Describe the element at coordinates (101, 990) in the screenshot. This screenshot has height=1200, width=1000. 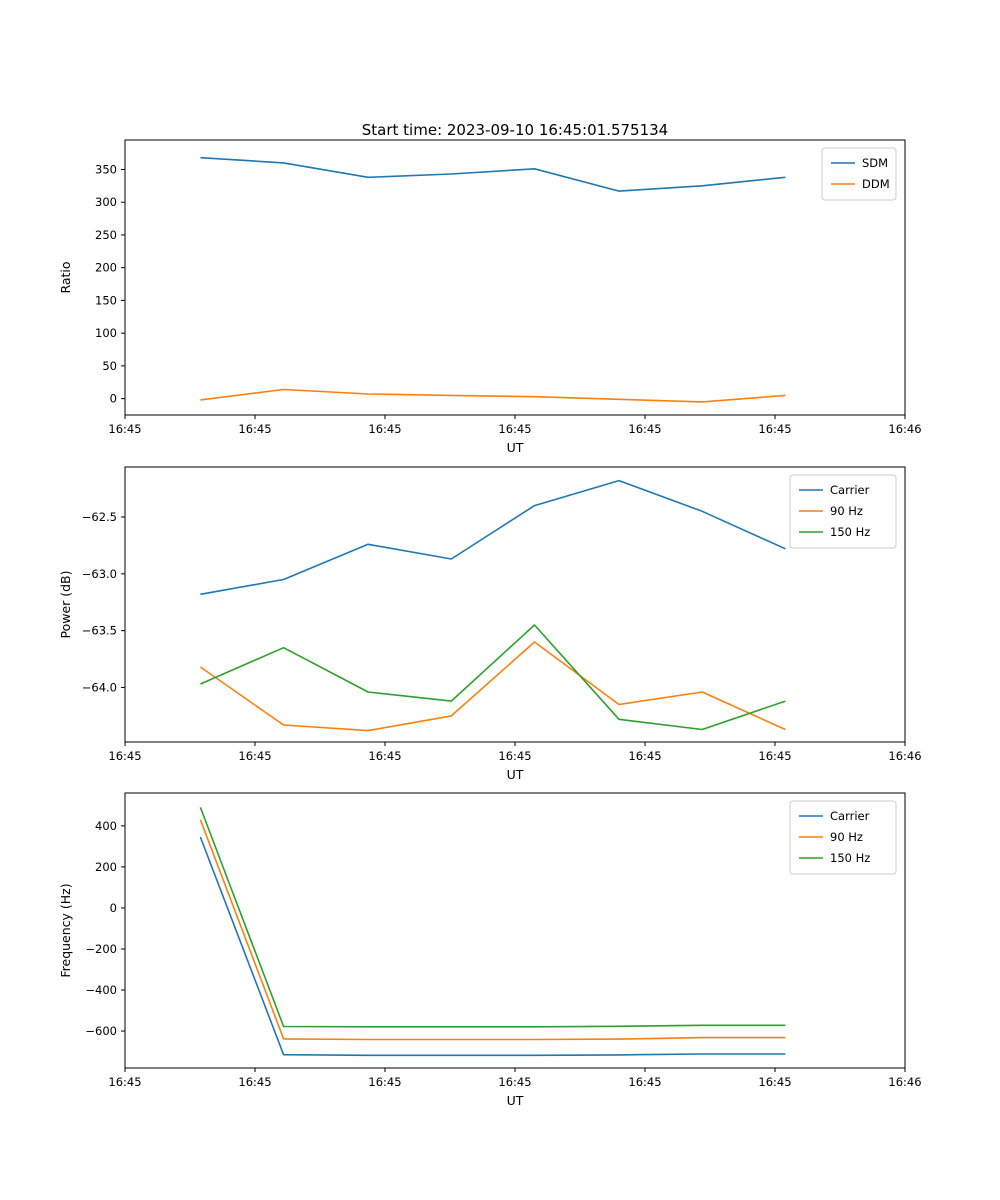
I see `y-tick-label: −400` at that location.